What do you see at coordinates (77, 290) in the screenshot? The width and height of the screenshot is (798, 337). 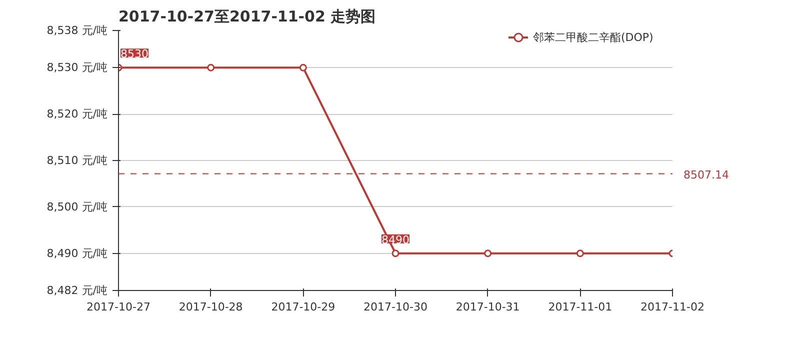 I see `y-tick-label: 8,482 元/吨` at bounding box center [77, 290].